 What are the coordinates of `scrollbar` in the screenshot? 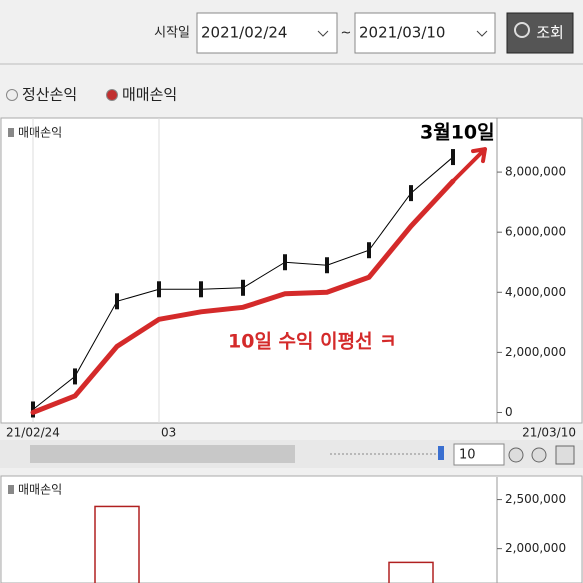 It's located at (162, 454).